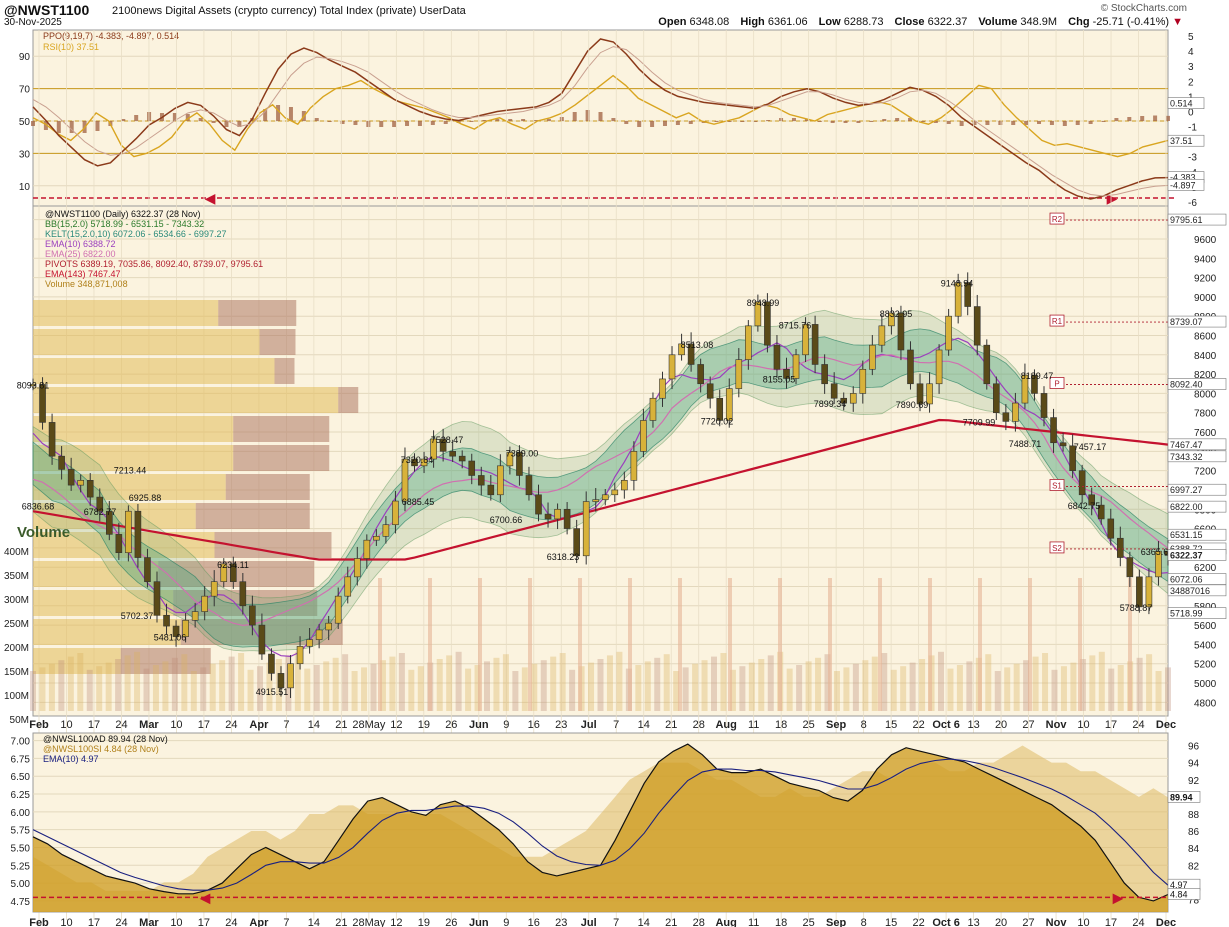 This screenshot has height=927, width=1229. What do you see at coordinates (272, 692) in the screenshot?
I see `price-annotation: 4915.51` at bounding box center [272, 692].